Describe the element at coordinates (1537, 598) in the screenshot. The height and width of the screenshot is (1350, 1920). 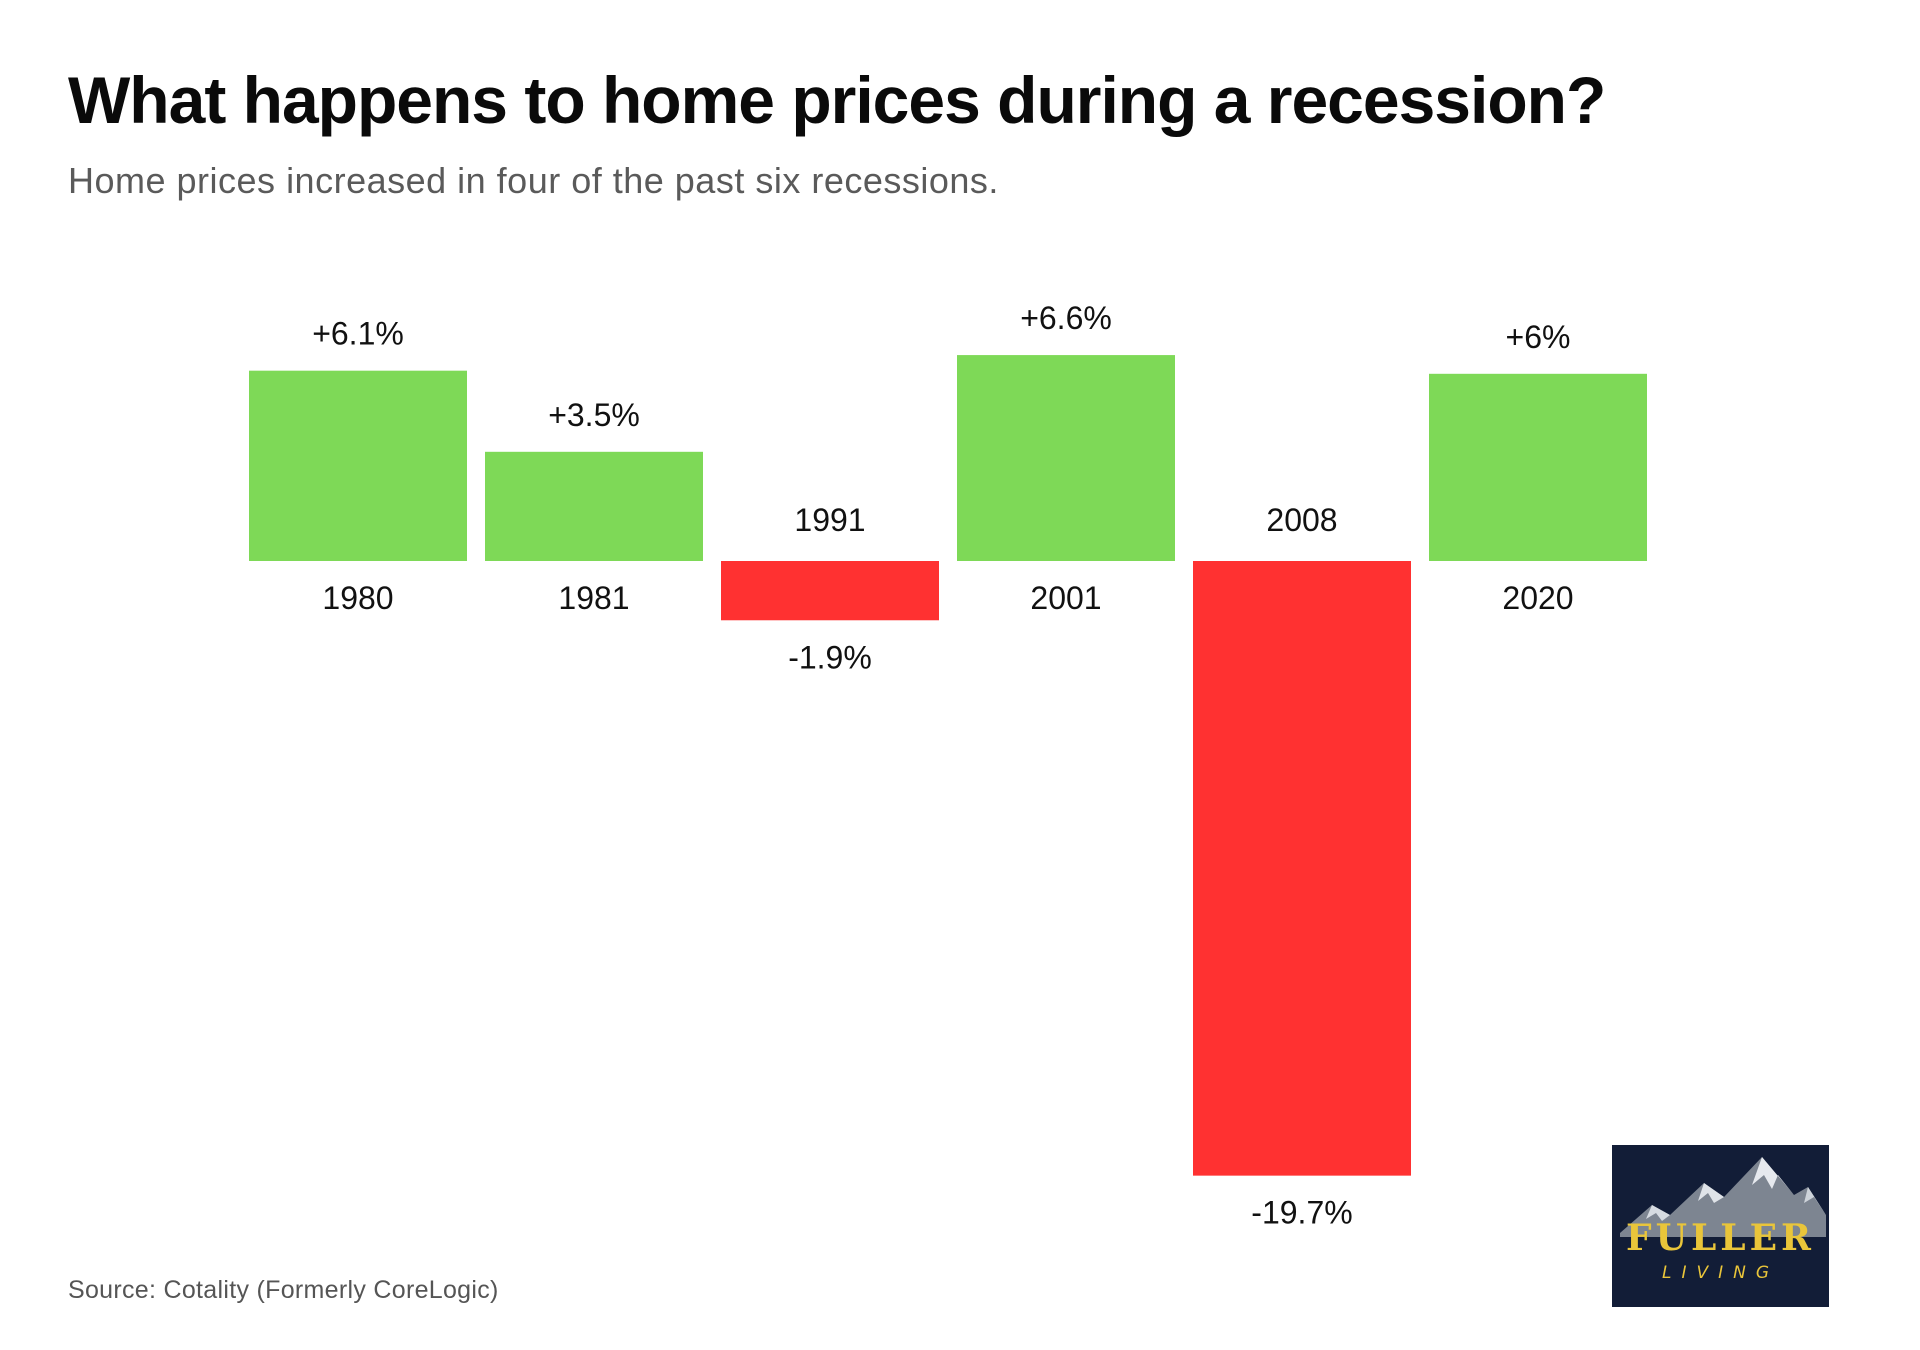
I see `category-label-2020: 2020` at that location.